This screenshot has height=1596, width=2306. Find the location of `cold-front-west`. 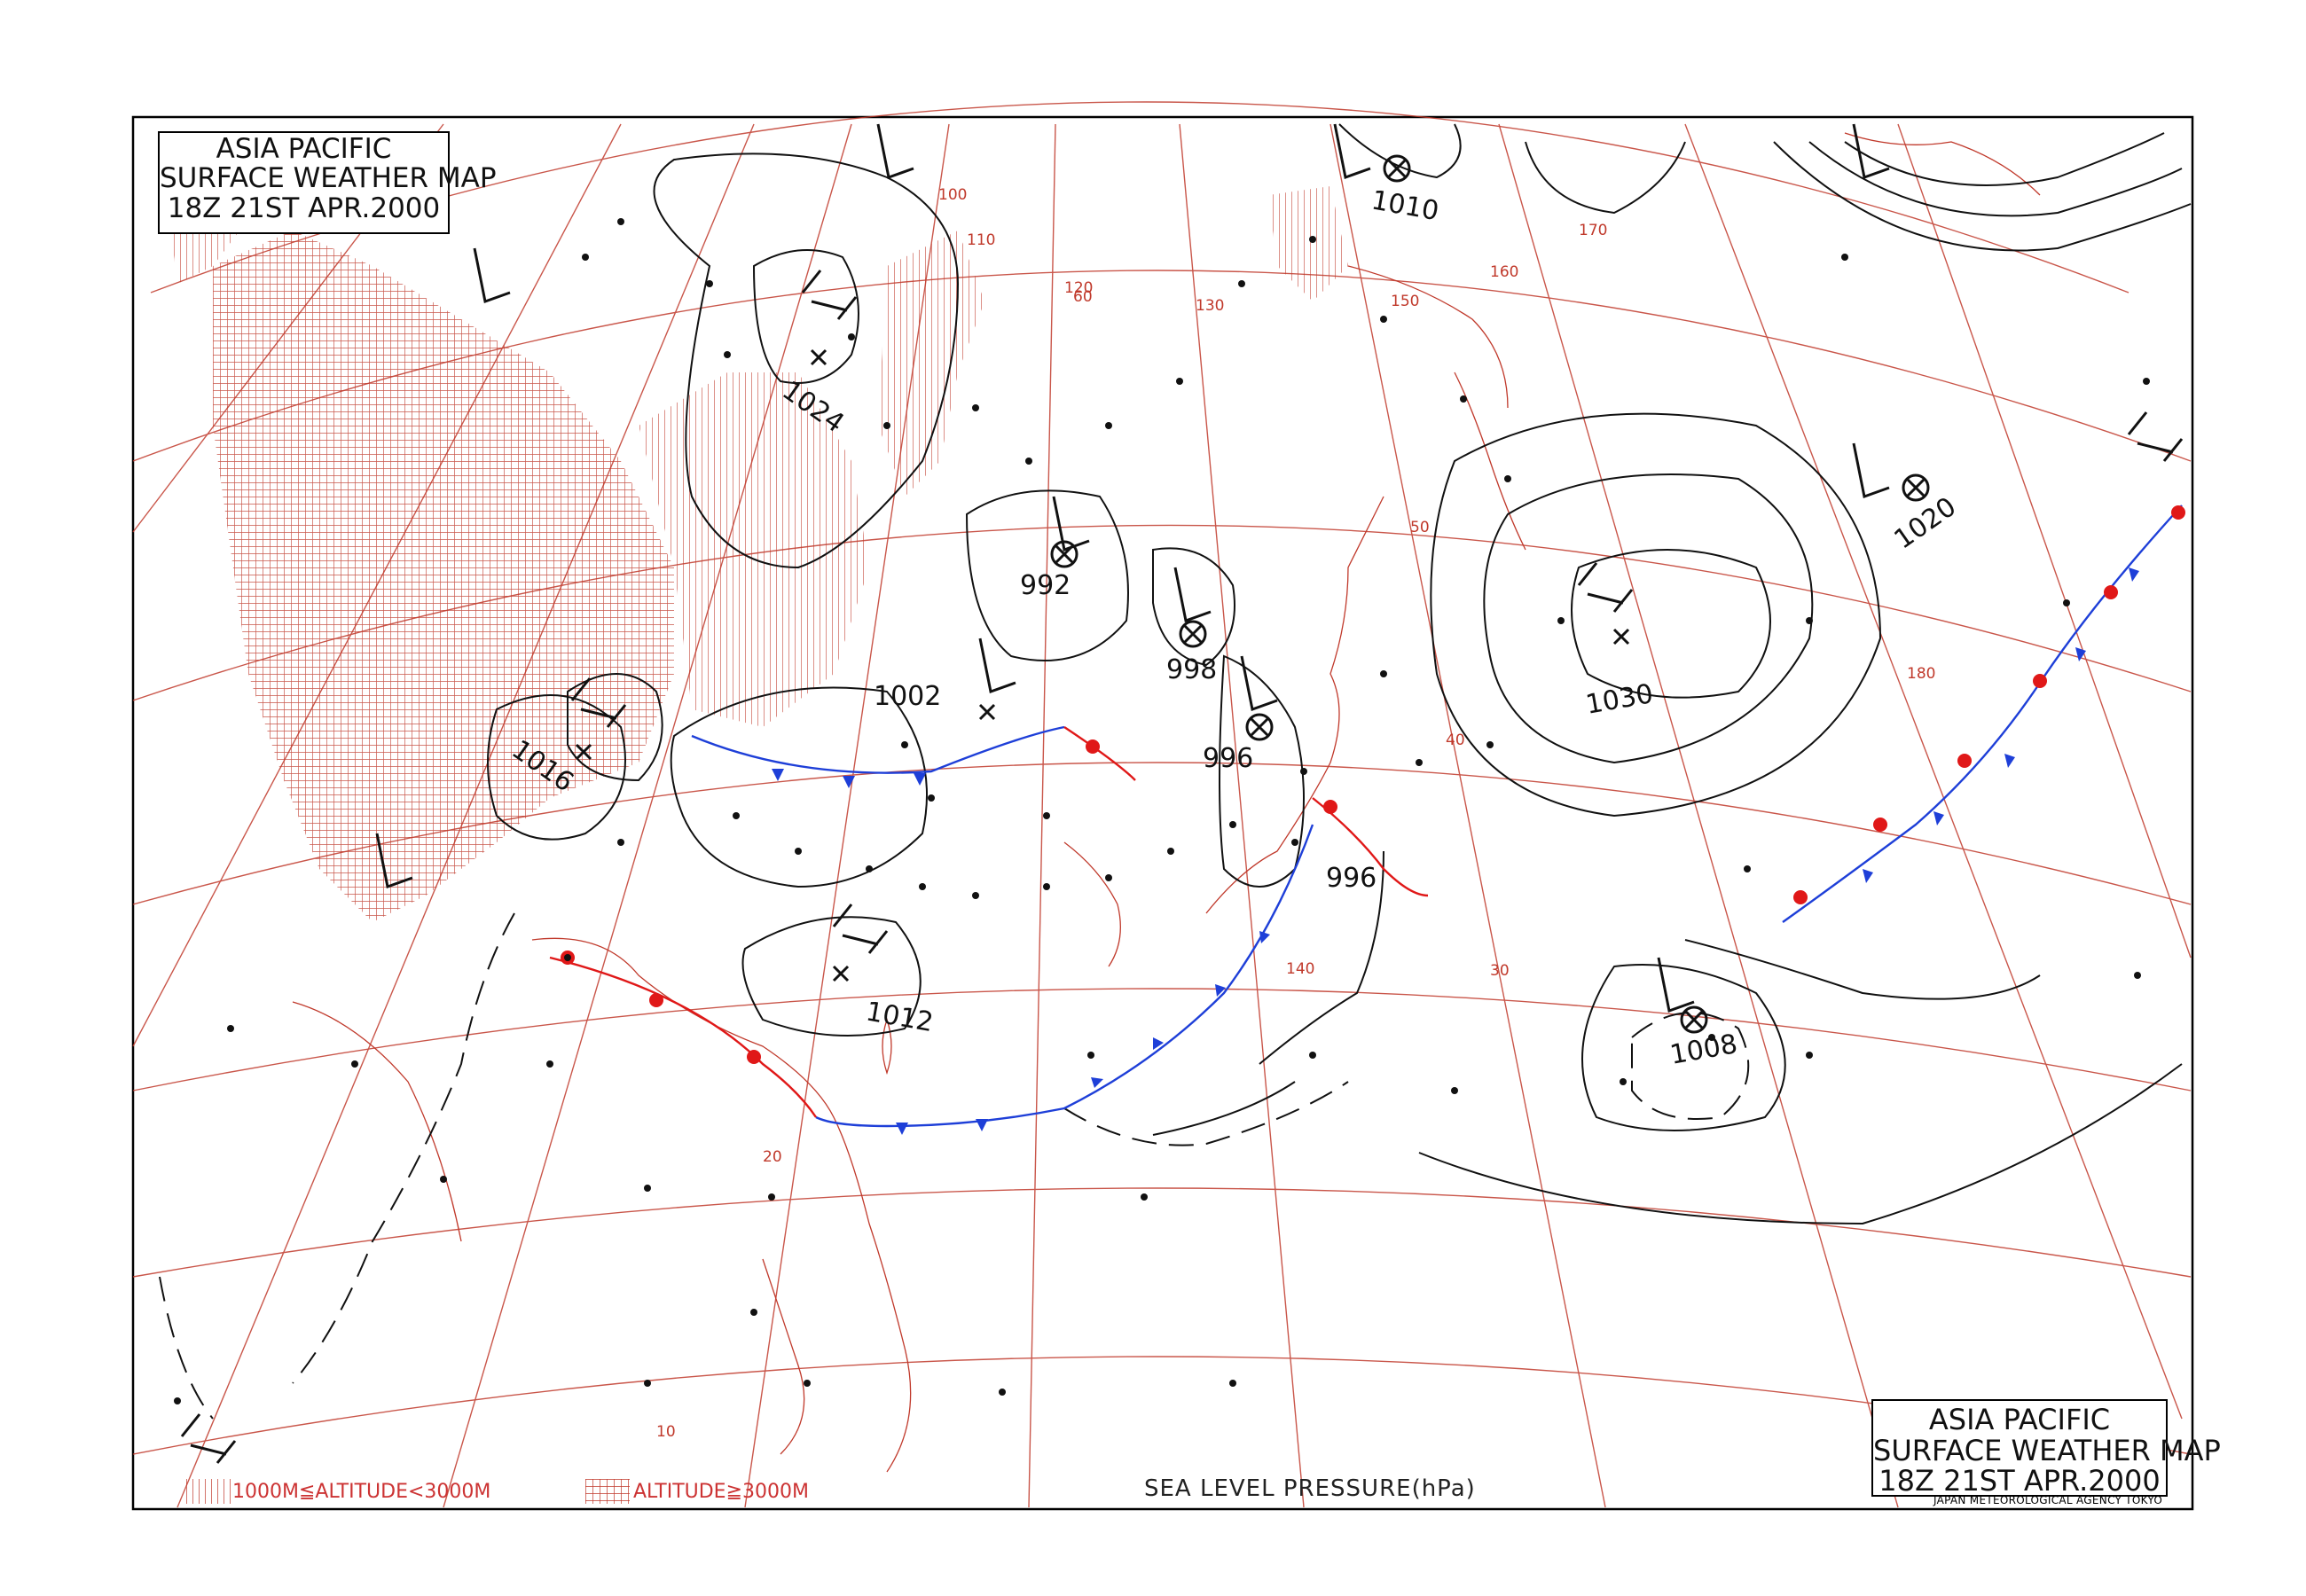

cold-front-west is located at coordinates (878, 750).